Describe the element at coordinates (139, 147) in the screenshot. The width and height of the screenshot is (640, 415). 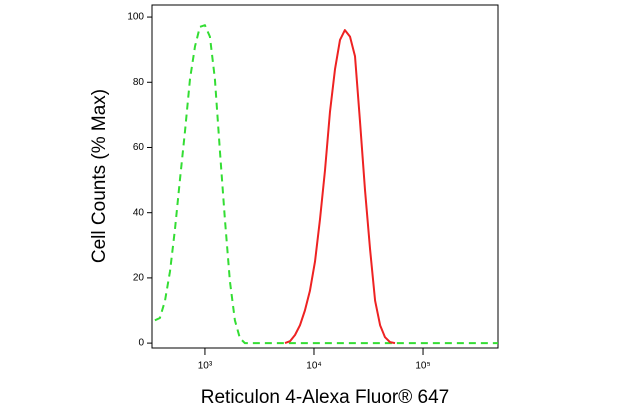
I see `y-tick-label: 60` at that location.